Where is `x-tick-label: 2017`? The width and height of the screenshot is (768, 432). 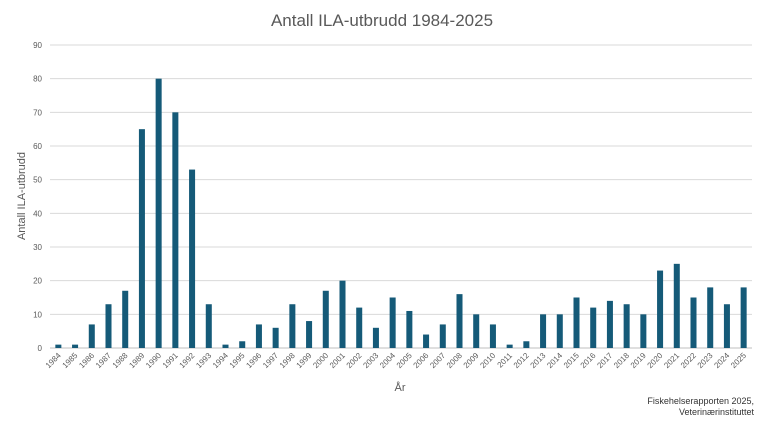
x-tick-label: 2017 is located at coordinates (604, 360).